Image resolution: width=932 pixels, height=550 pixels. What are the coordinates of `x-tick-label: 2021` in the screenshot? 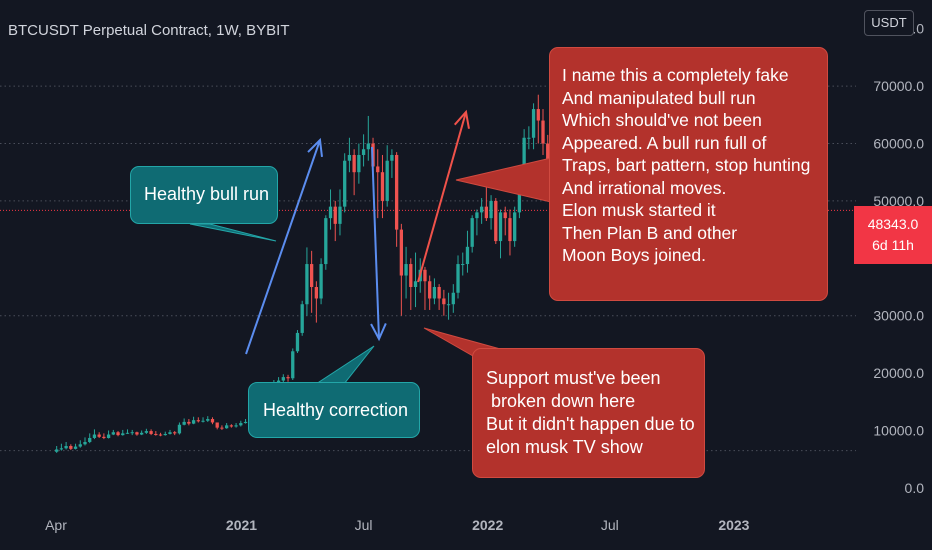 It's located at (241, 525).